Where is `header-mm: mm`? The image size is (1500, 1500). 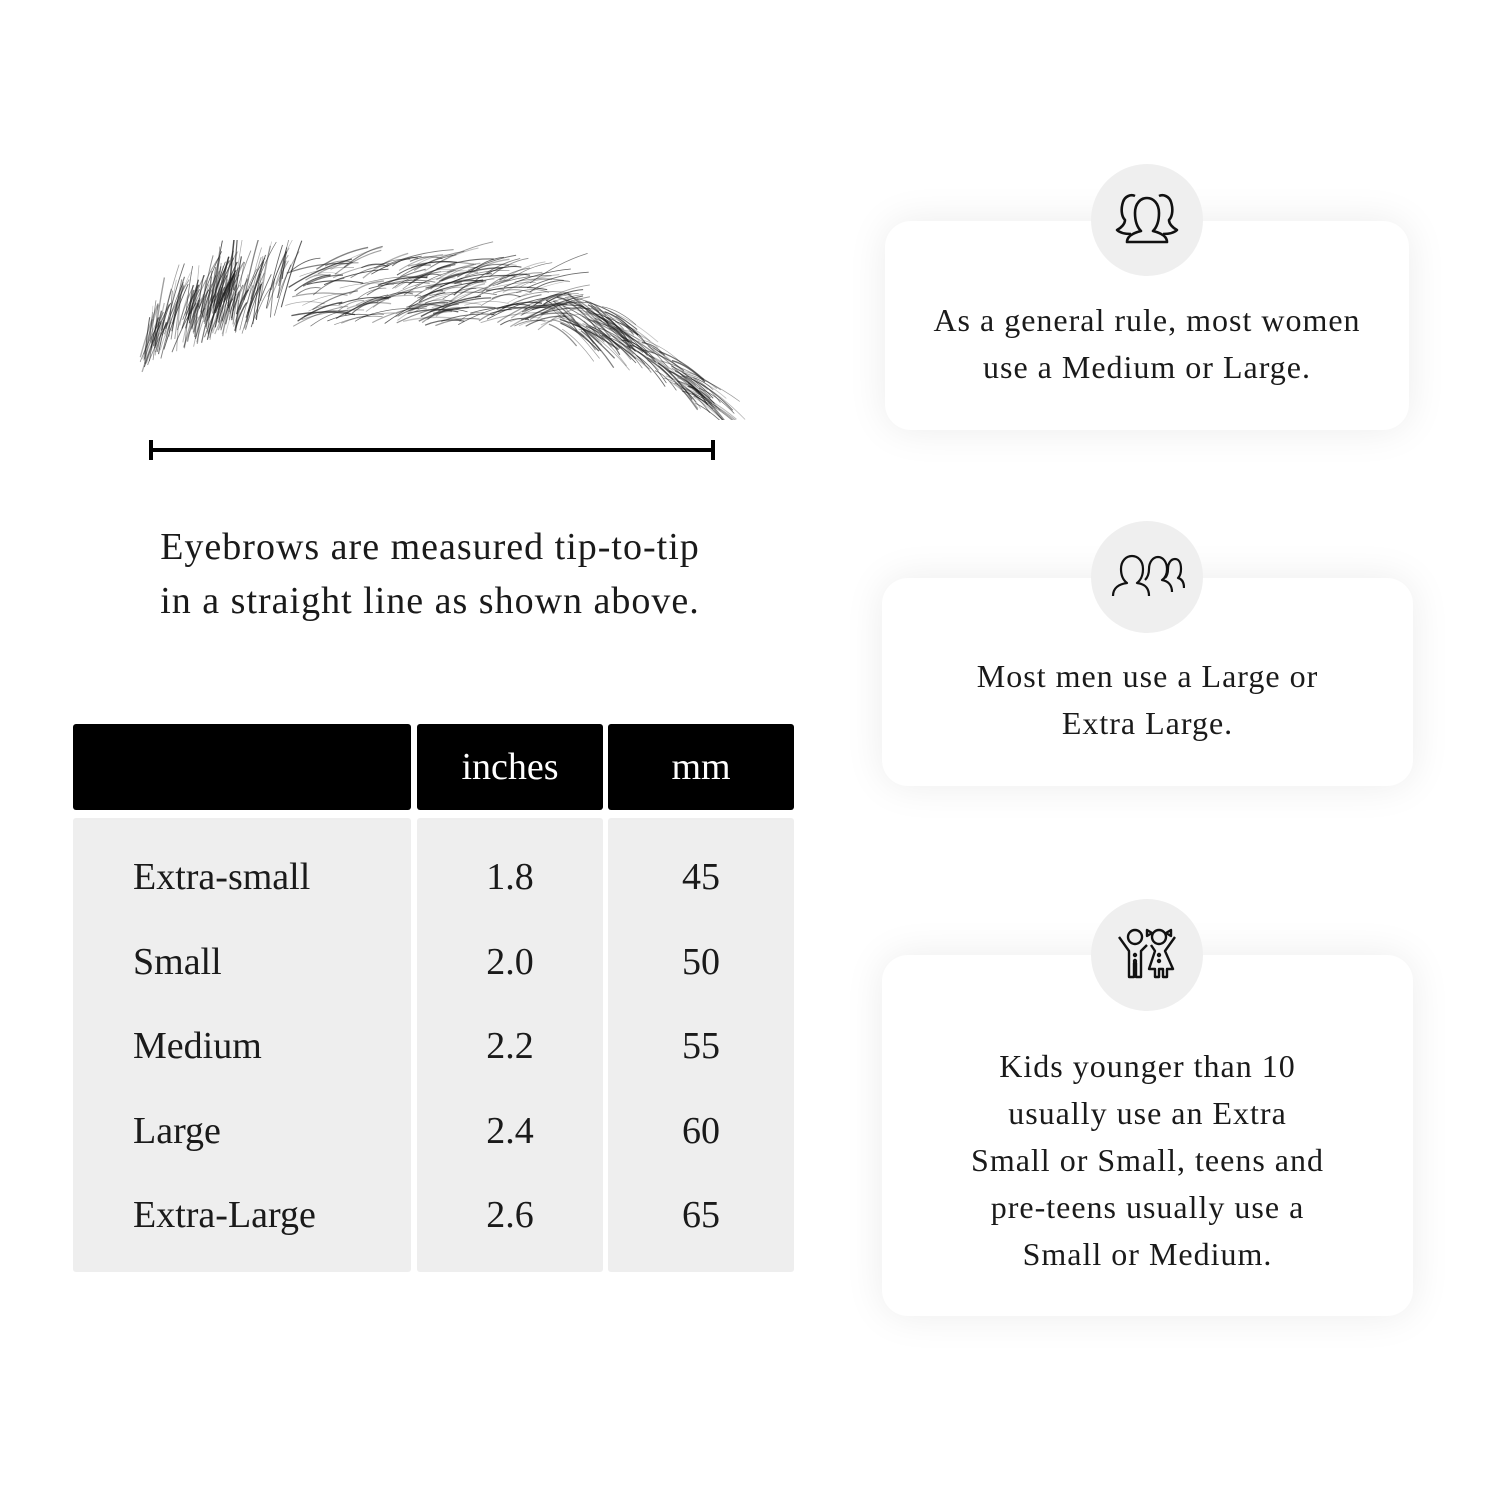
header-mm: mm is located at coordinates (701, 767).